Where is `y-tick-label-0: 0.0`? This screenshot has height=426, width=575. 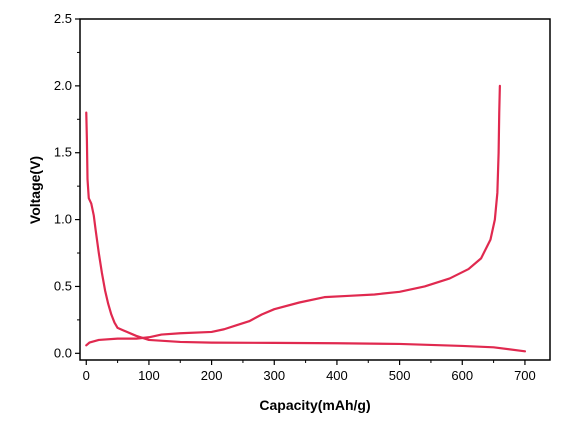
y-tick-label-0: 0.0 is located at coordinates (63, 352).